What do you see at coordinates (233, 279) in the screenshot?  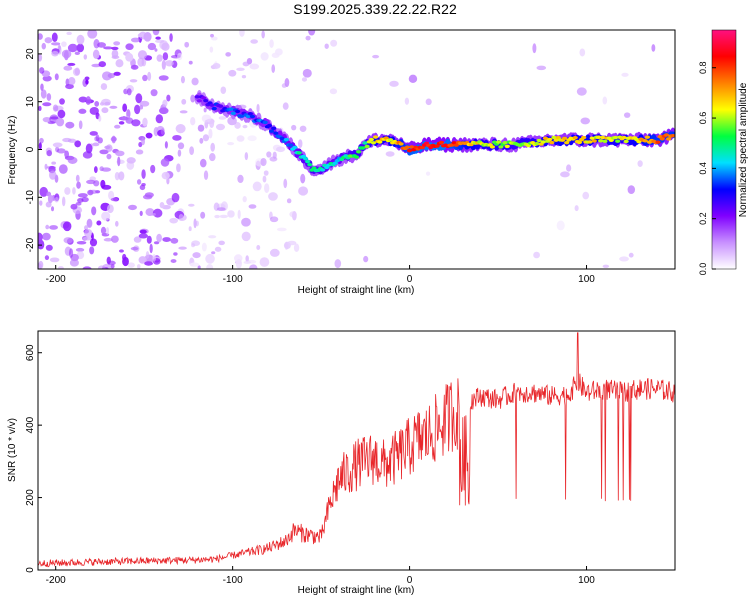 I see `spectrogram-x-tick-label: -100` at bounding box center [233, 279].